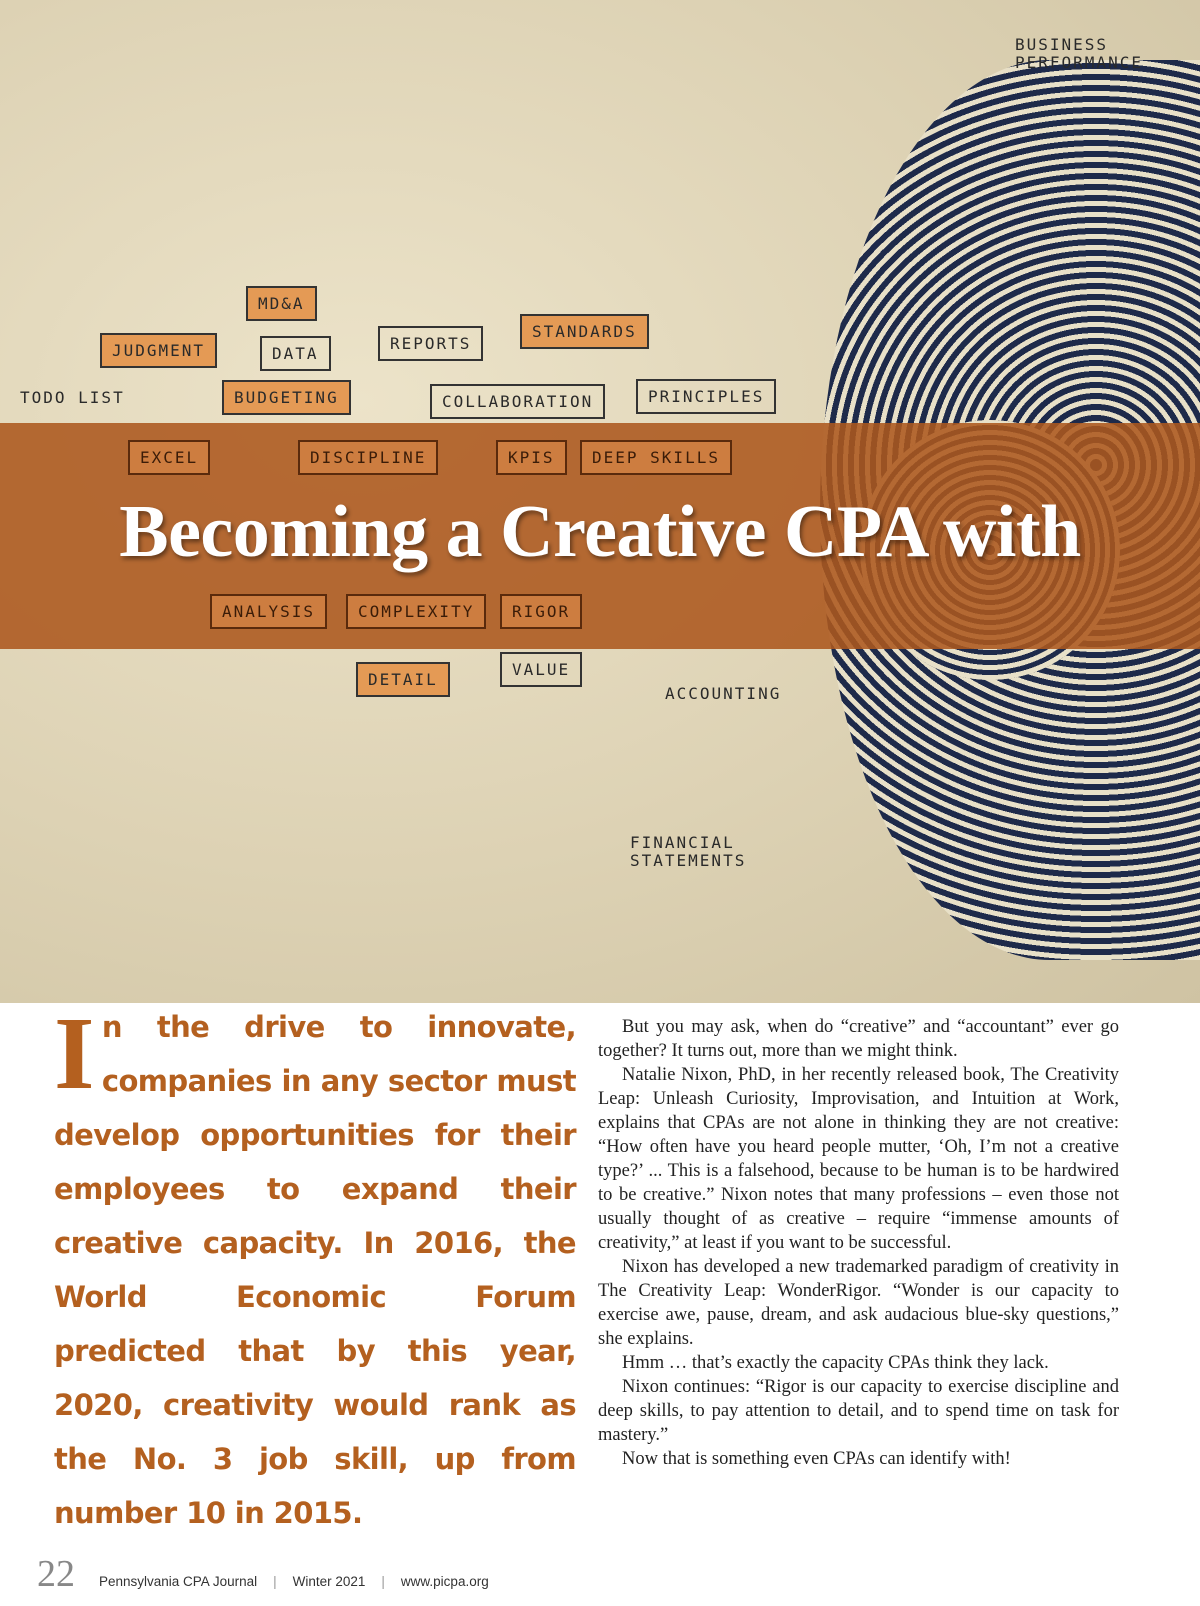  I want to click on page-number: 22, so click(56, 1574).